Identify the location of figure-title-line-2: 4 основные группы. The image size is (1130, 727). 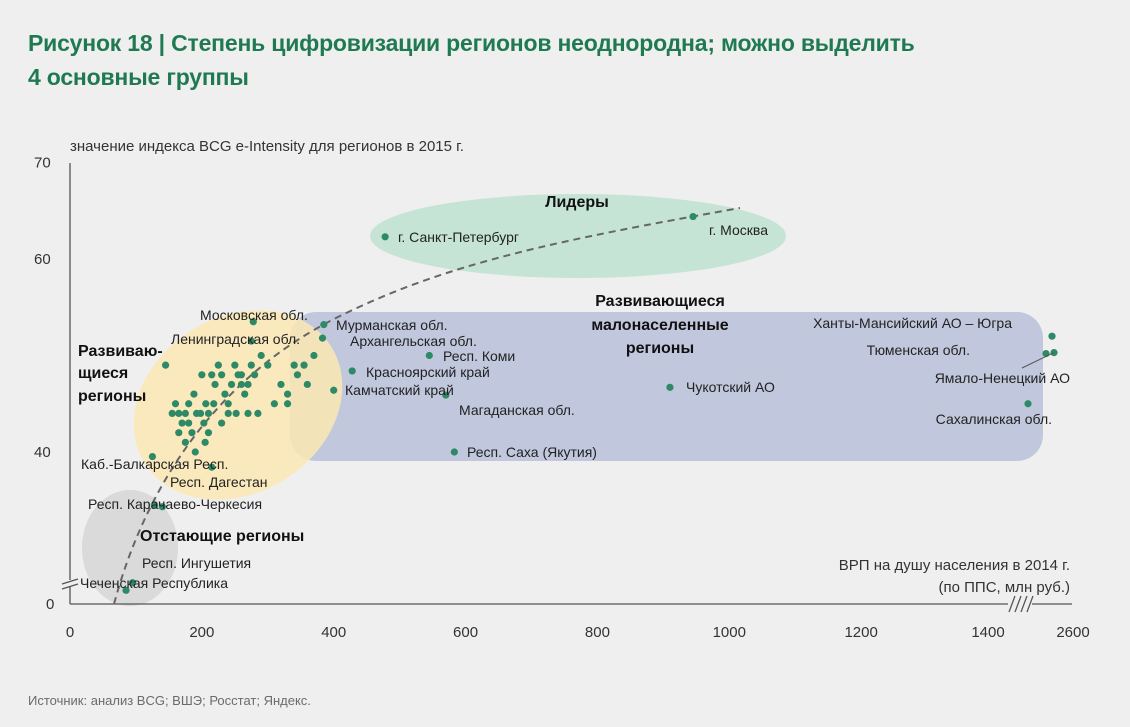
(138, 77).